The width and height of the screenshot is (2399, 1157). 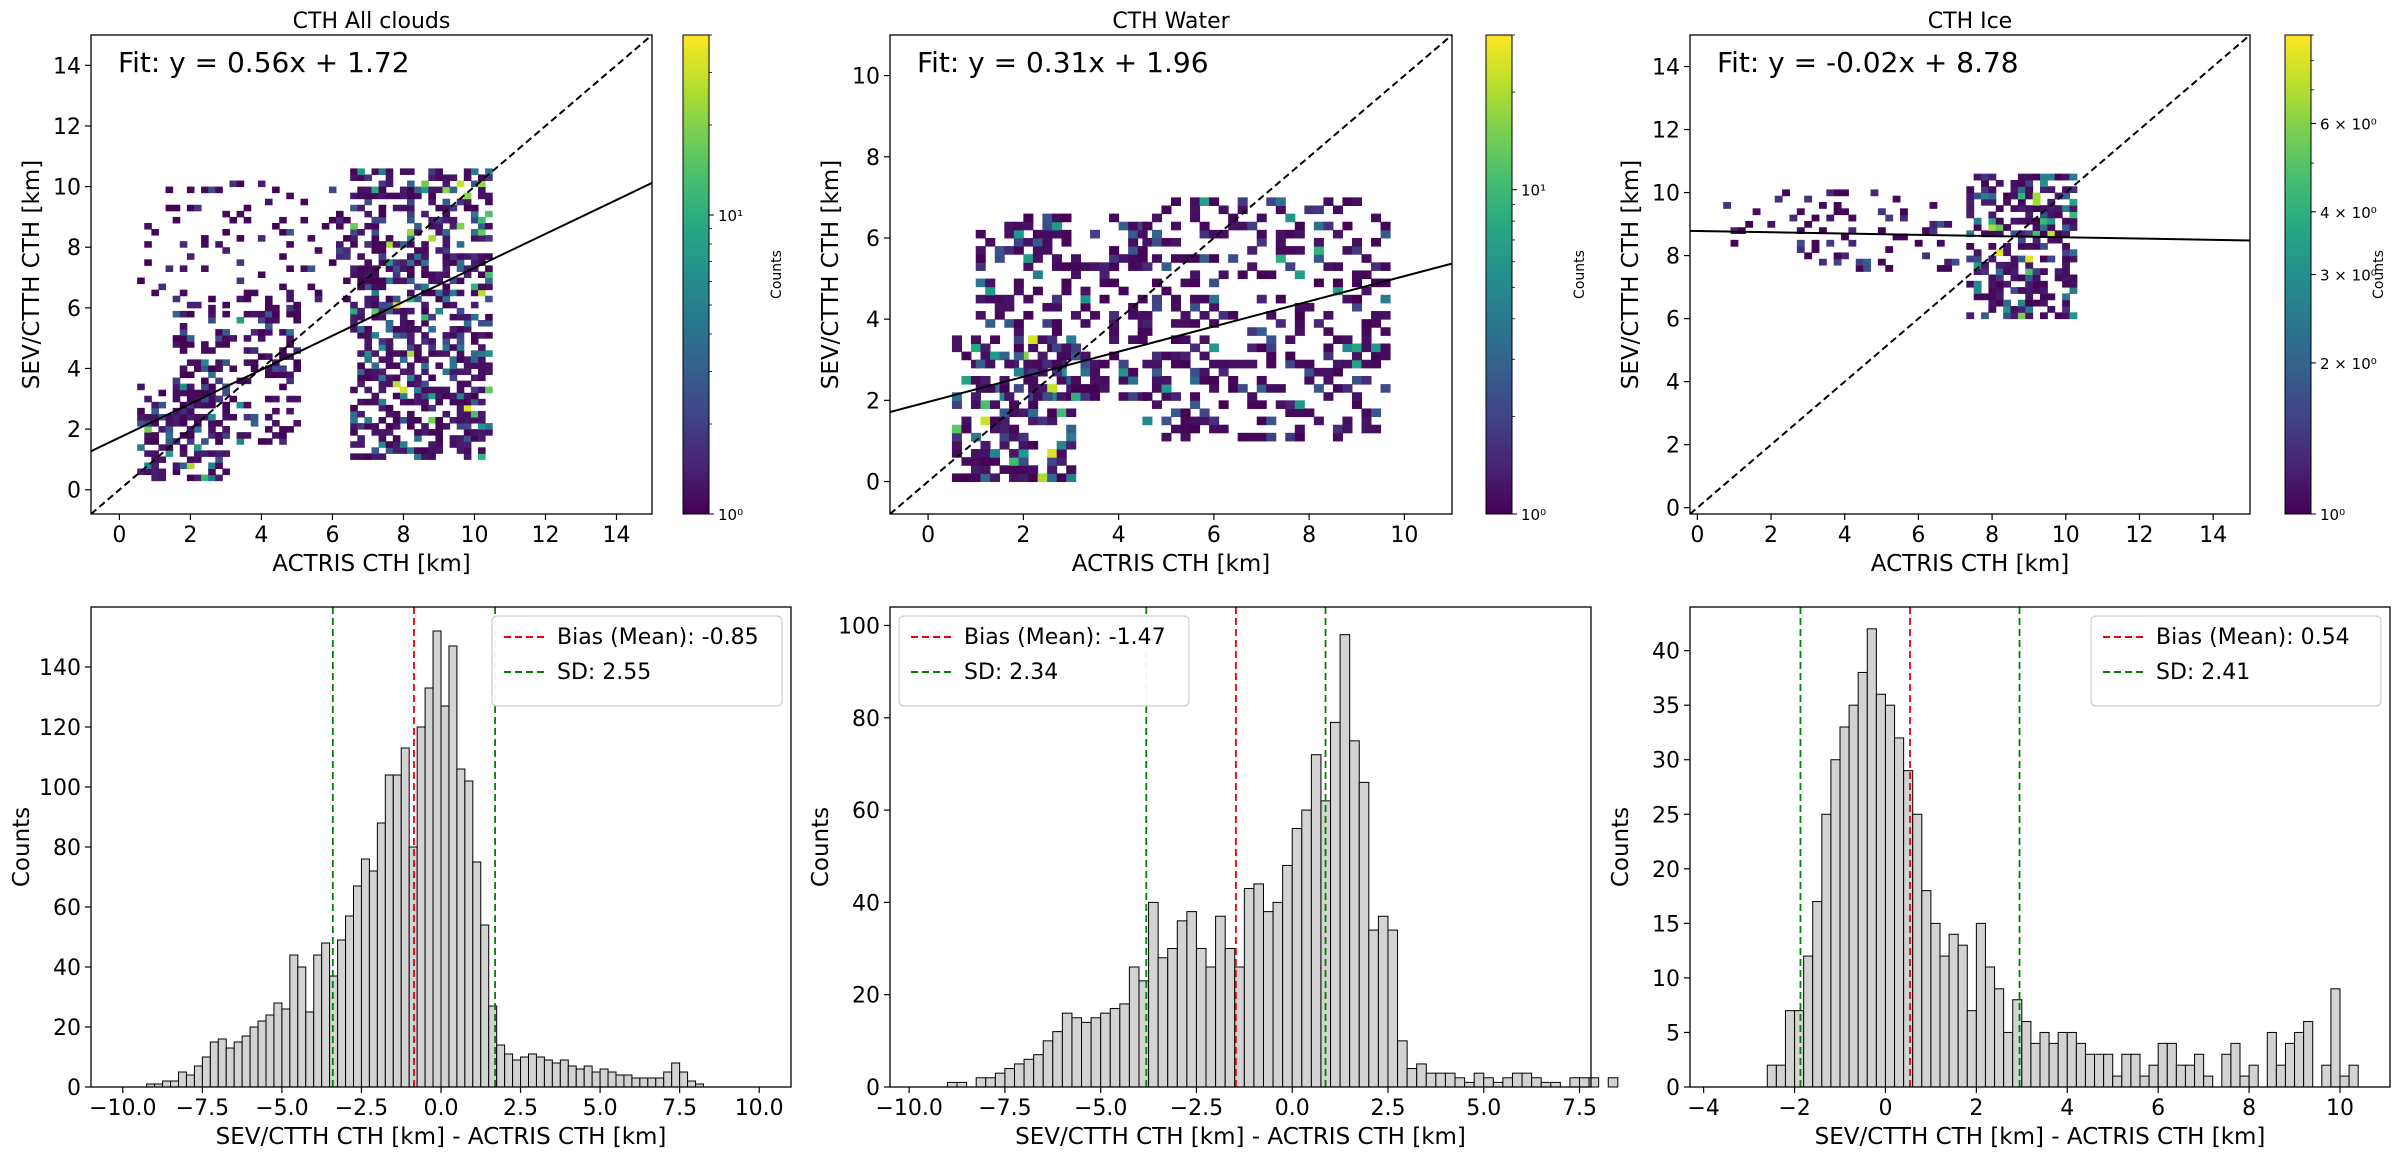 What do you see at coordinates (67, 1028) in the screenshot?
I see `y-tick-label: 20` at bounding box center [67, 1028].